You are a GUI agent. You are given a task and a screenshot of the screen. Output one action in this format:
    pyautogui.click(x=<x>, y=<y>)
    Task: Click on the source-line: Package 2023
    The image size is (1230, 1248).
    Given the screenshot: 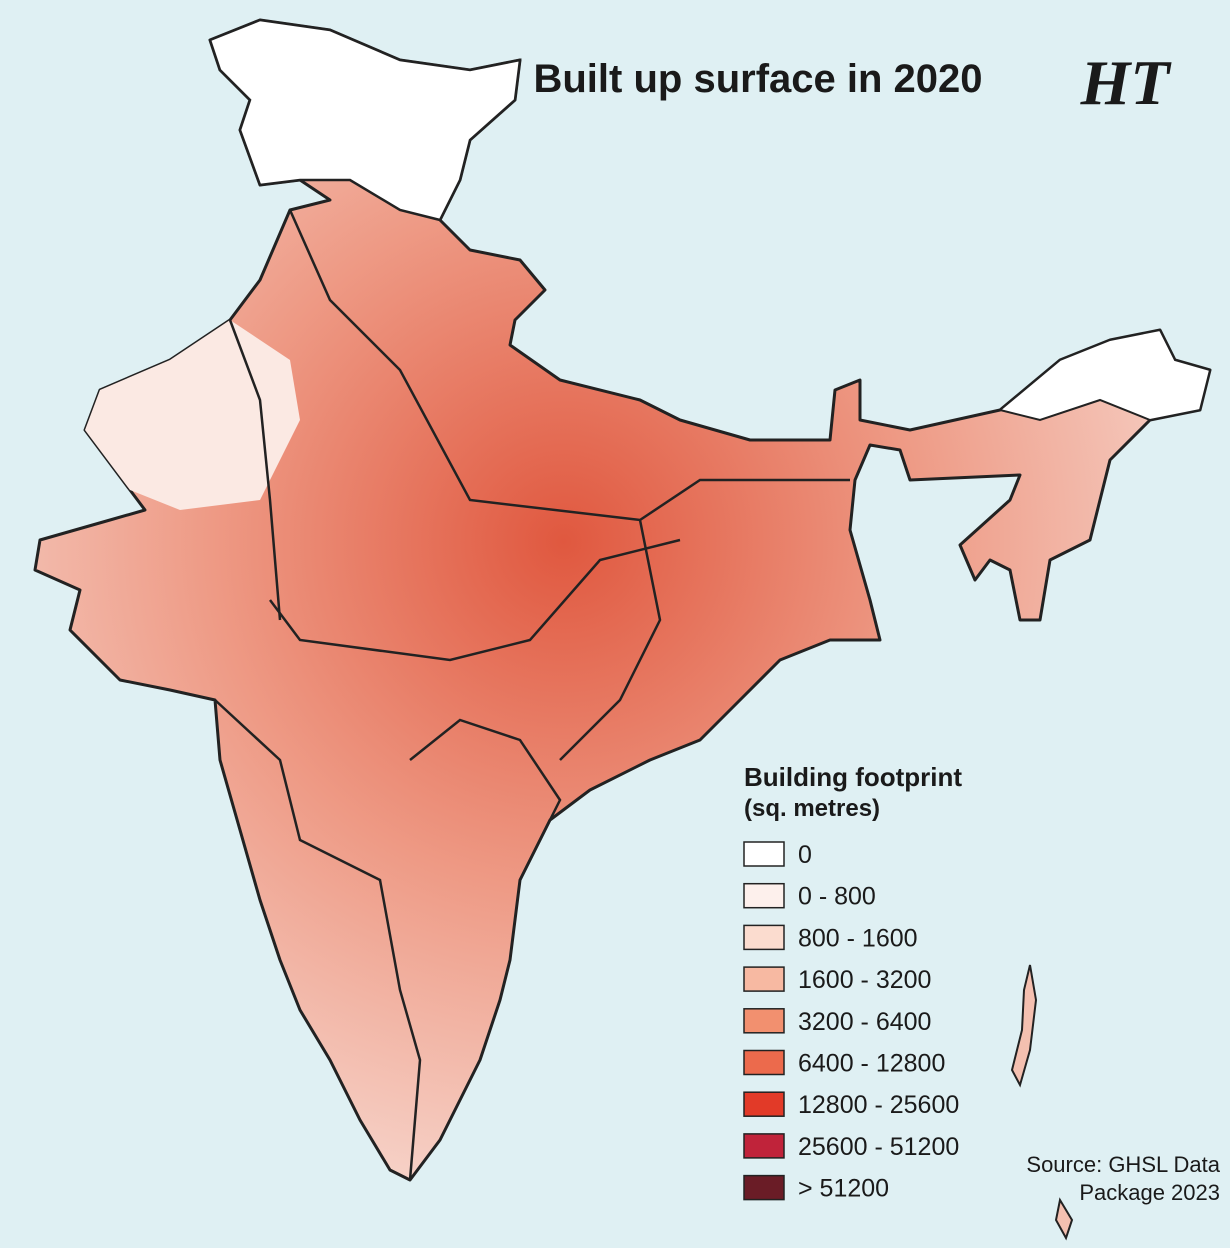 What is the action you would take?
    pyautogui.click(x=1149, y=1192)
    